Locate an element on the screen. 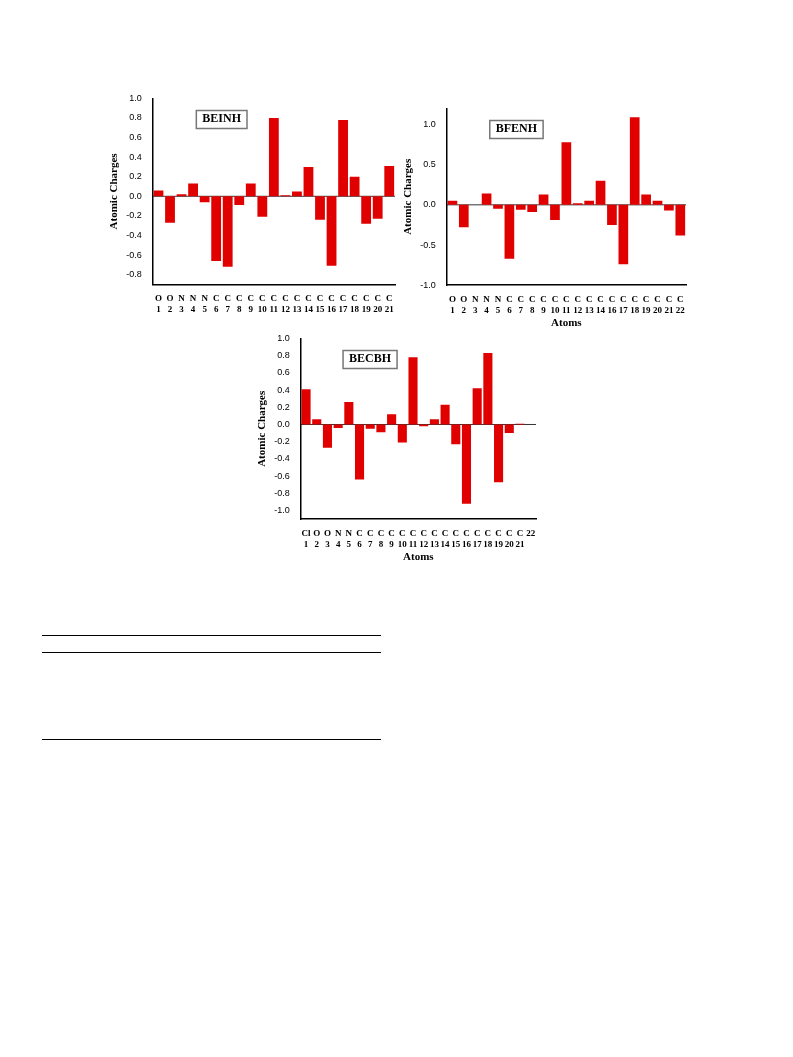 The height and width of the screenshot is (1057, 793). y-tick-label: -1.0 is located at coordinates (428, 284).